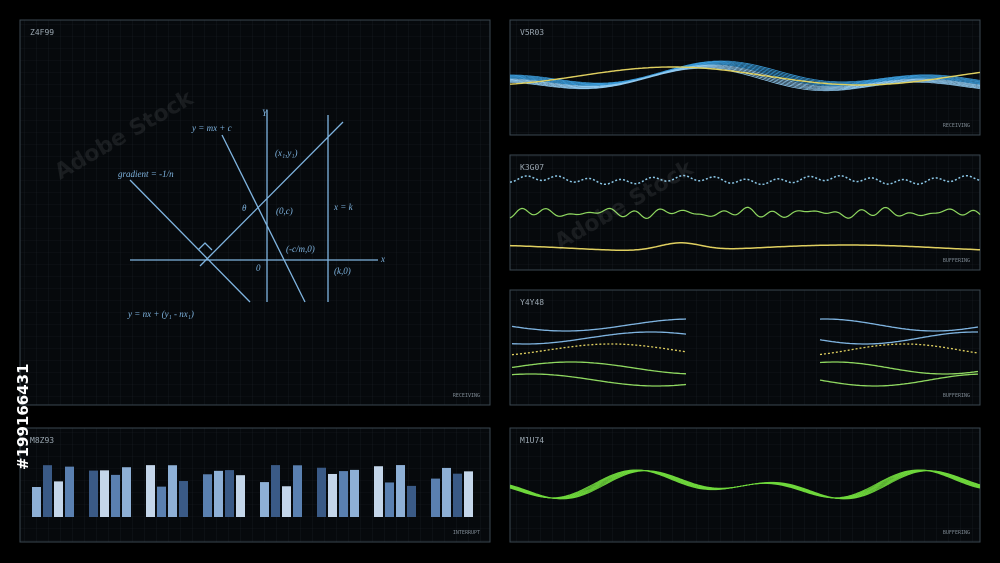 This screenshot has width=1000, height=563. Describe the element at coordinates (342, 271) in the screenshot. I see `label: (k,0)` at that location.